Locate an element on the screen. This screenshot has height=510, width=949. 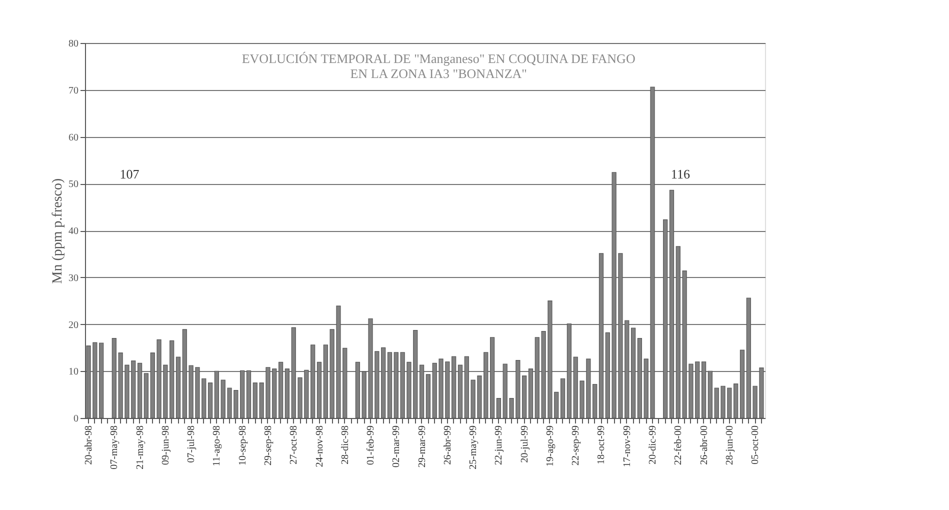
y-tick-label: 60 is located at coordinates (73, 138).